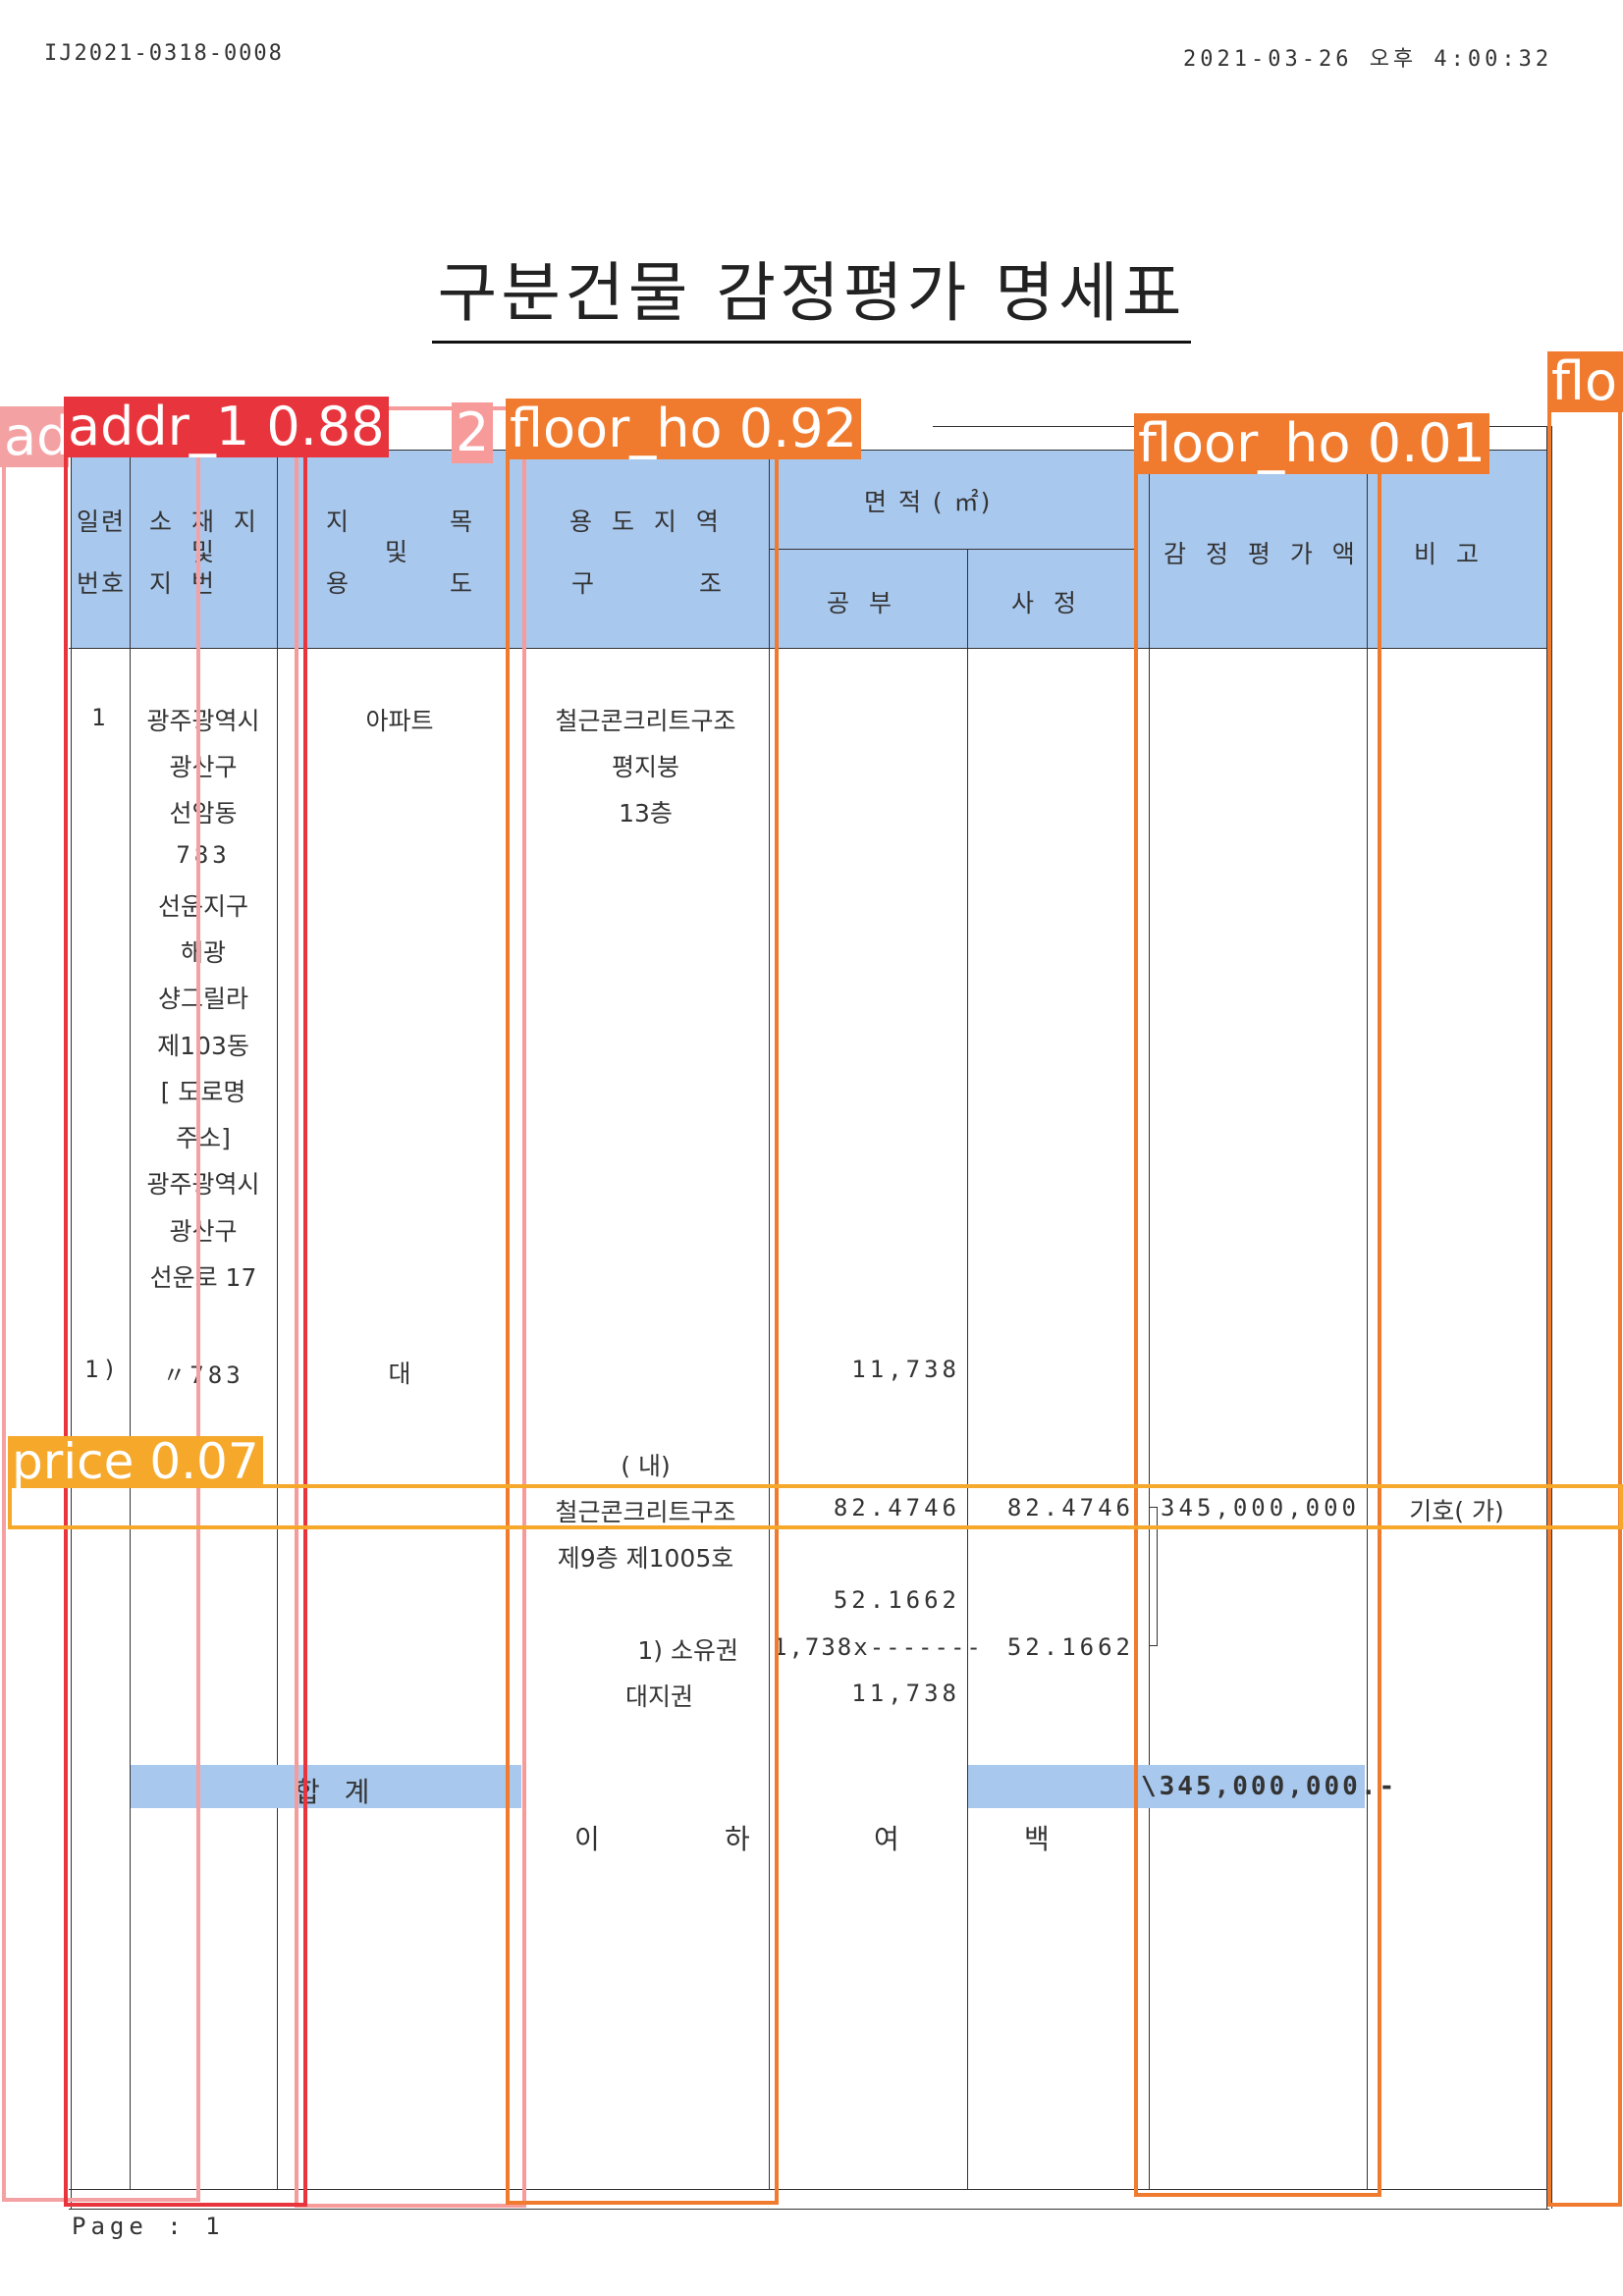 The image size is (1623, 2296). Describe the element at coordinates (1368, 59) in the screenshot. I see `print-timestamp: 2021-03-26 오후 4:00:32` at that location.